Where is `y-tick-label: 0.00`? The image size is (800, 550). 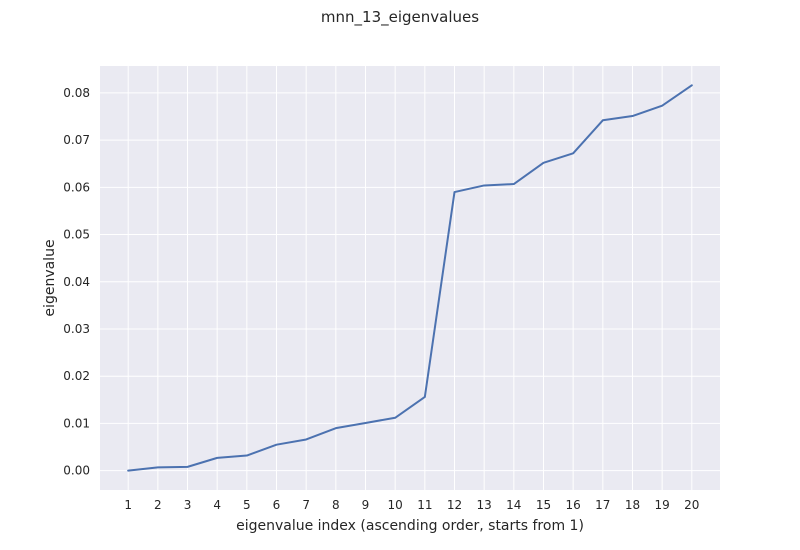 y-tick-label: 0.00 is located at coordinates (76, 471).